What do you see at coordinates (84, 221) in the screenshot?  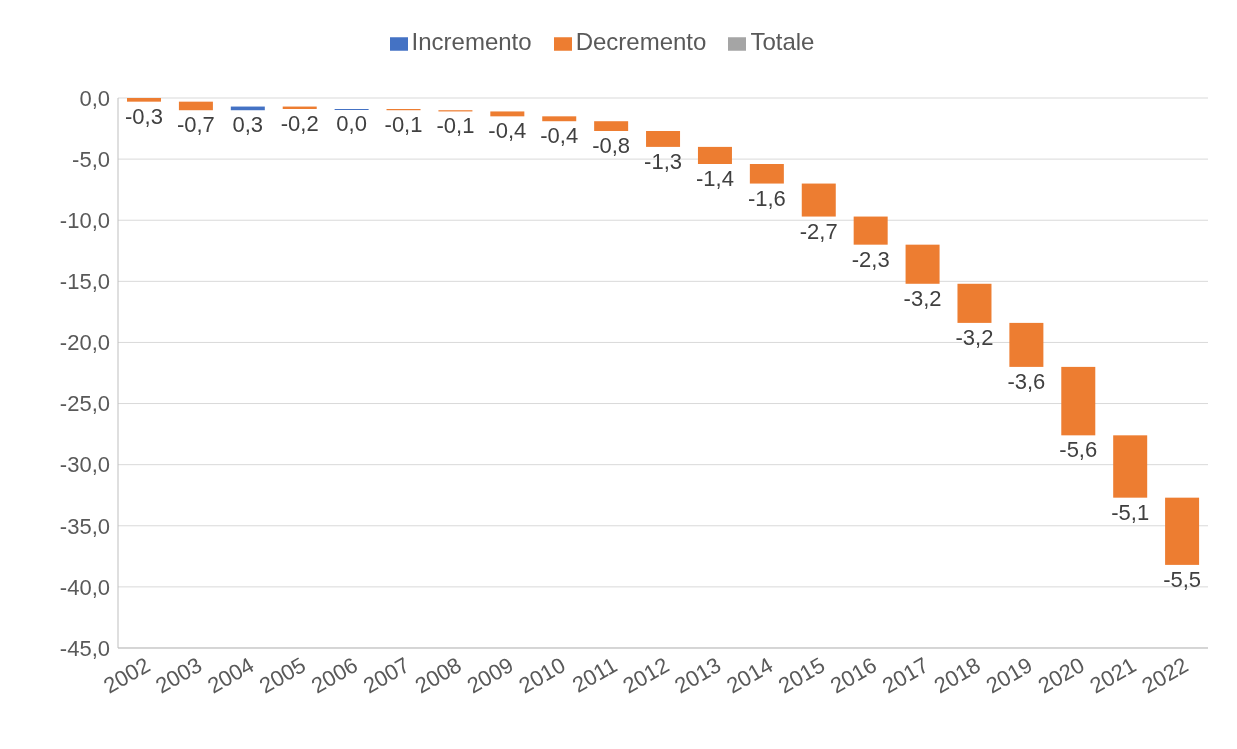 I see `y-tick-label: -10,0` at bounding box center [84, 221].